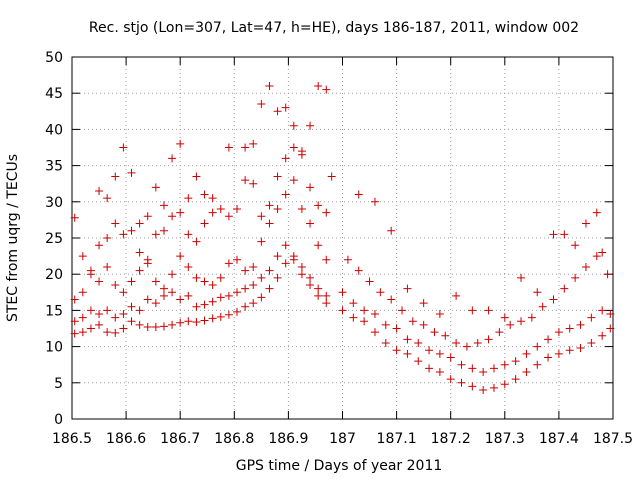  Describe the element at coordinates (54, 311) in the screenshot. I see `y-tick-label: 15` at that location.